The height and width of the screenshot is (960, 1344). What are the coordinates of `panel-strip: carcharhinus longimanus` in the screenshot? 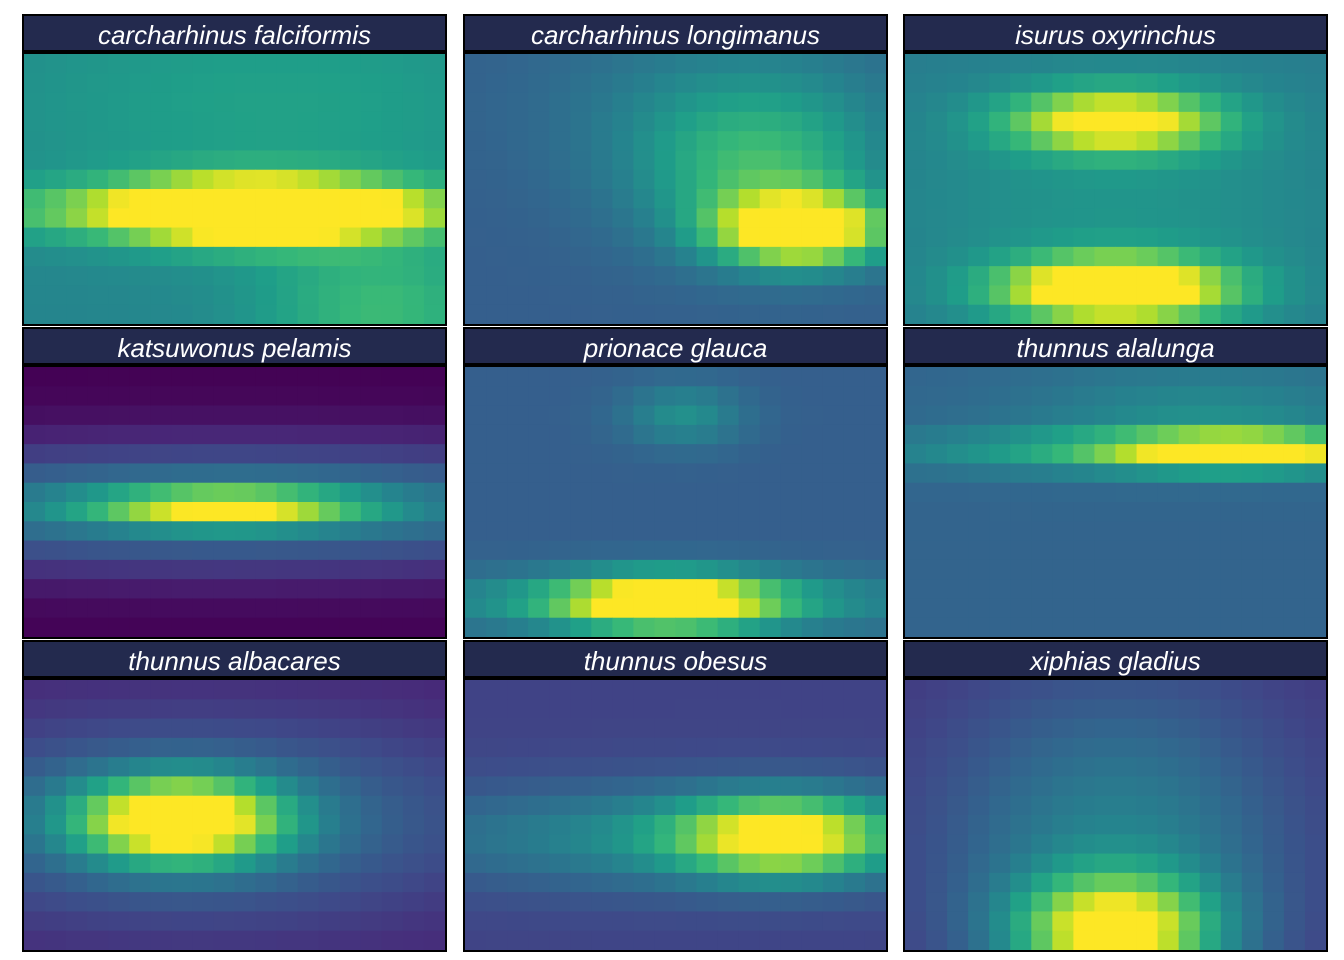 It's located at (675, 33).